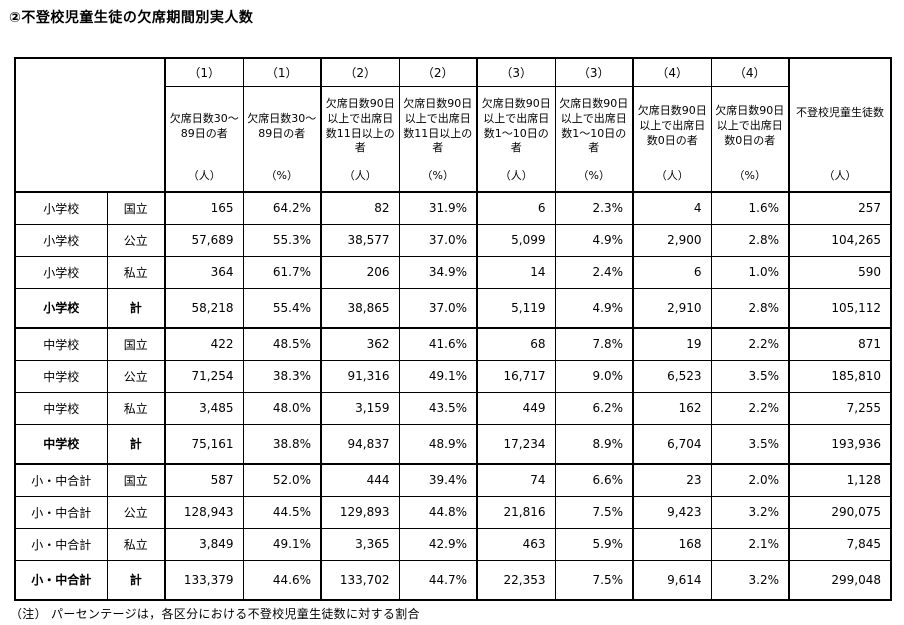  Describe the element at coordinates (594, 444) in the screenshot. I see `value-cell: 8.9%` at that location.